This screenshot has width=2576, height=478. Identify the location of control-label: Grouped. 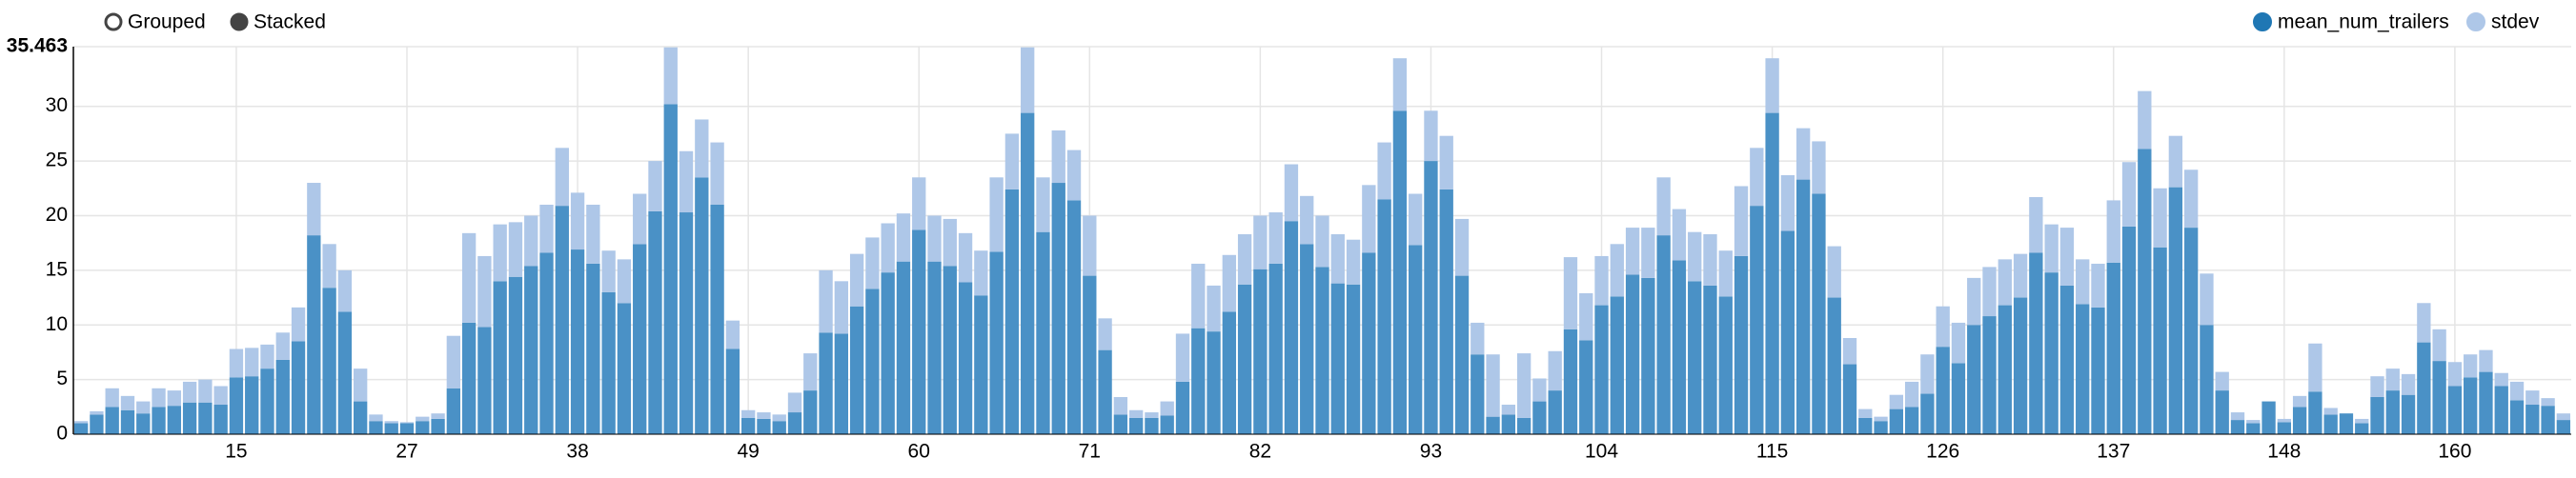
(167, 22).